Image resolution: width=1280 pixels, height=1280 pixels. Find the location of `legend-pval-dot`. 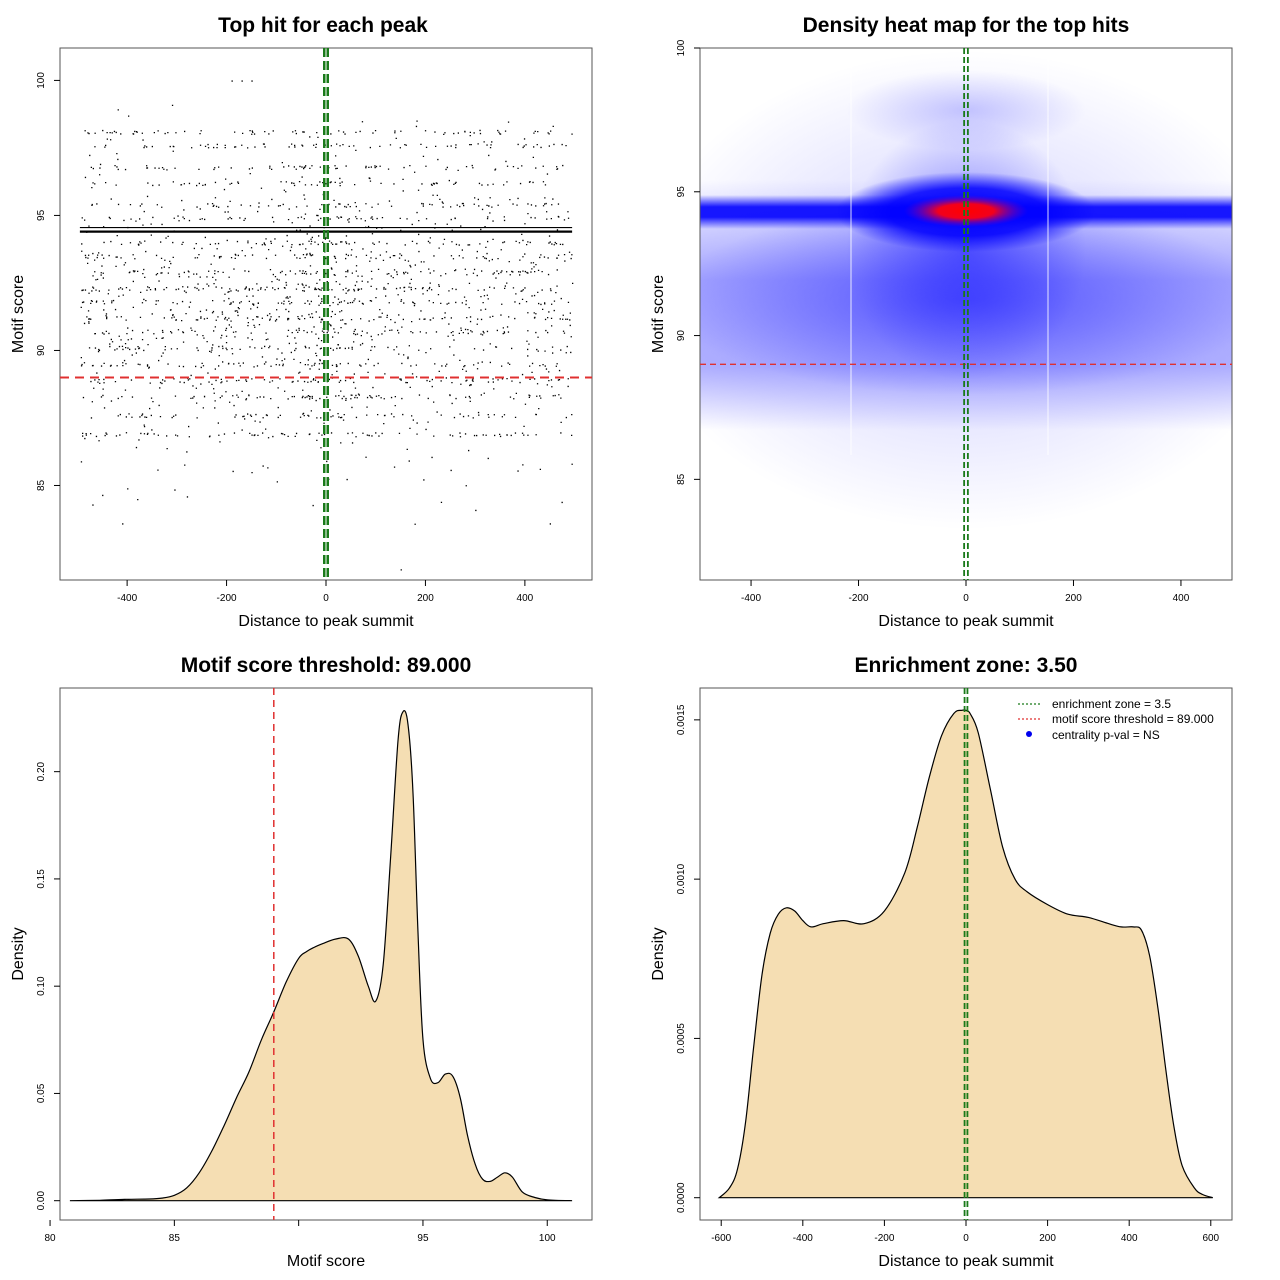

legend-pval-dot is located at coordinates (1029, 734).